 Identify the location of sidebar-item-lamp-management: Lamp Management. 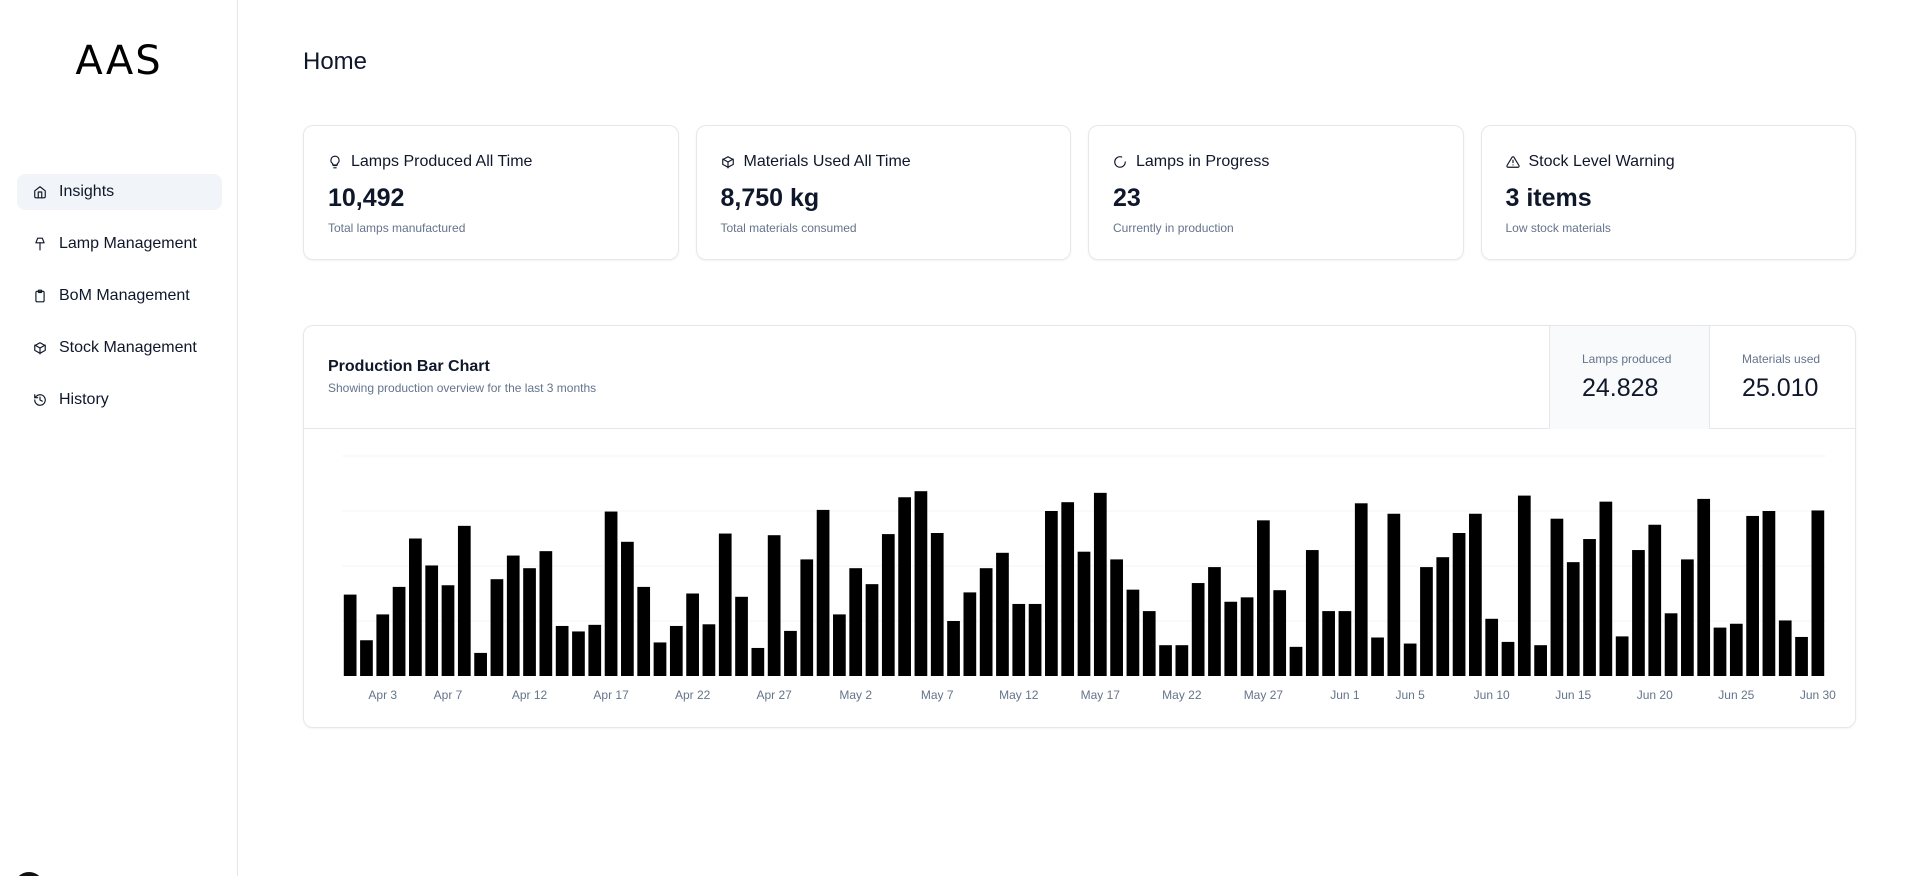
(119, 244).